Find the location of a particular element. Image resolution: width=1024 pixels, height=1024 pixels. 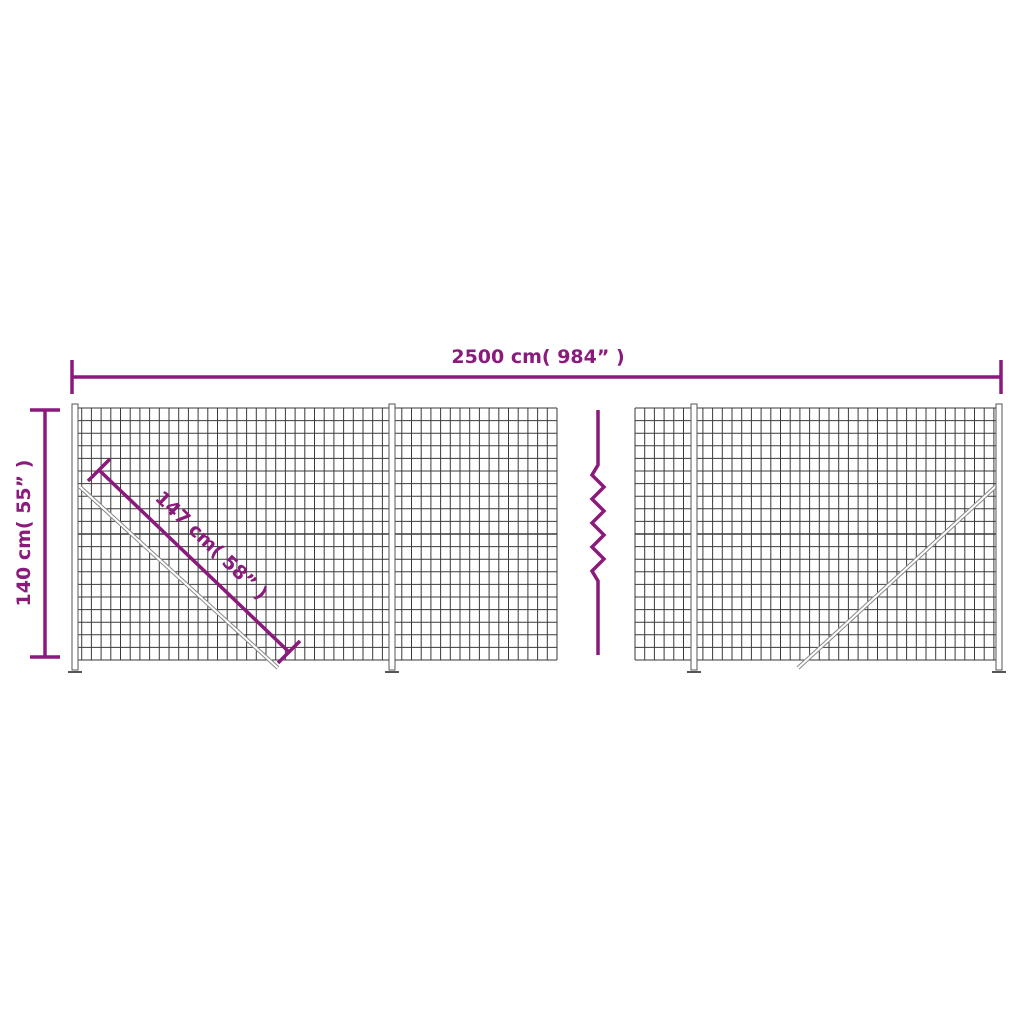

height-label: 140 cm( 55” ) is located at coordinates (24, 533).